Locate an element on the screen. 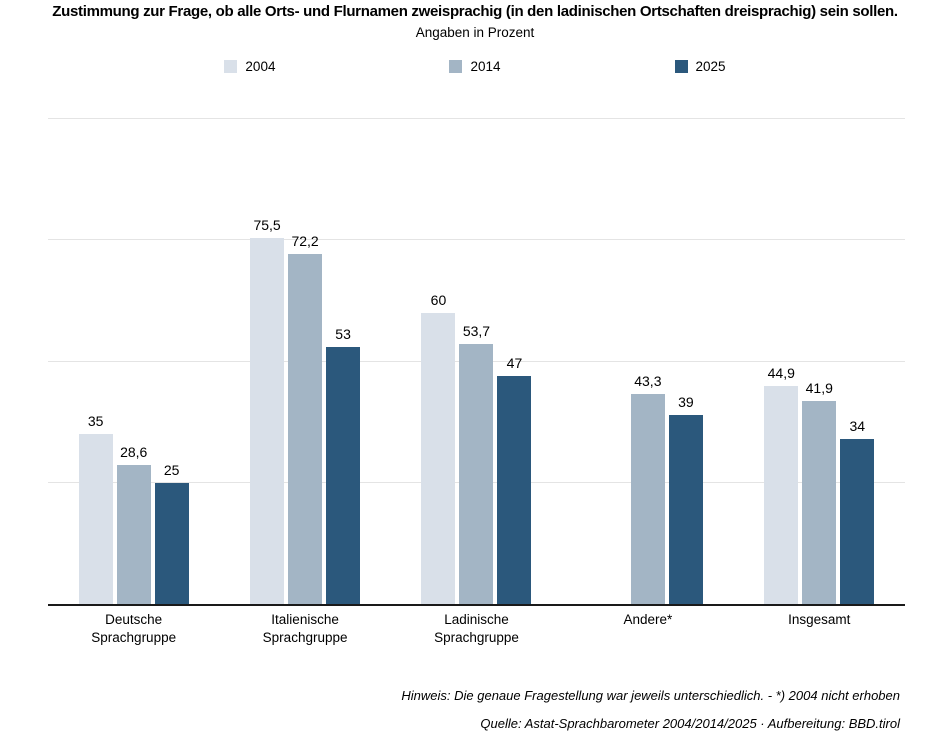 The height and width of the screenshot is (736, 950). bar-value-label: 35 is located at coordinates (95, 421).